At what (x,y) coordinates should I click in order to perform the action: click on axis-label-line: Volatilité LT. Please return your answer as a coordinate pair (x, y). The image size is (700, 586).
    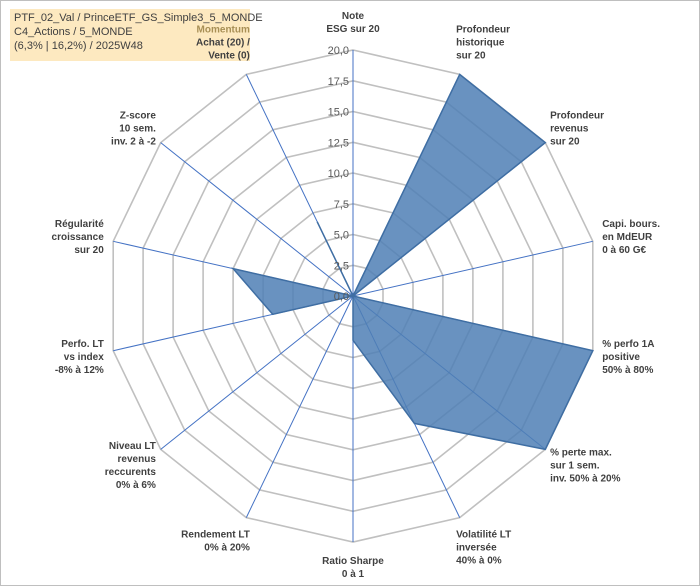
    Looking at the image, I should click on (483, 534).